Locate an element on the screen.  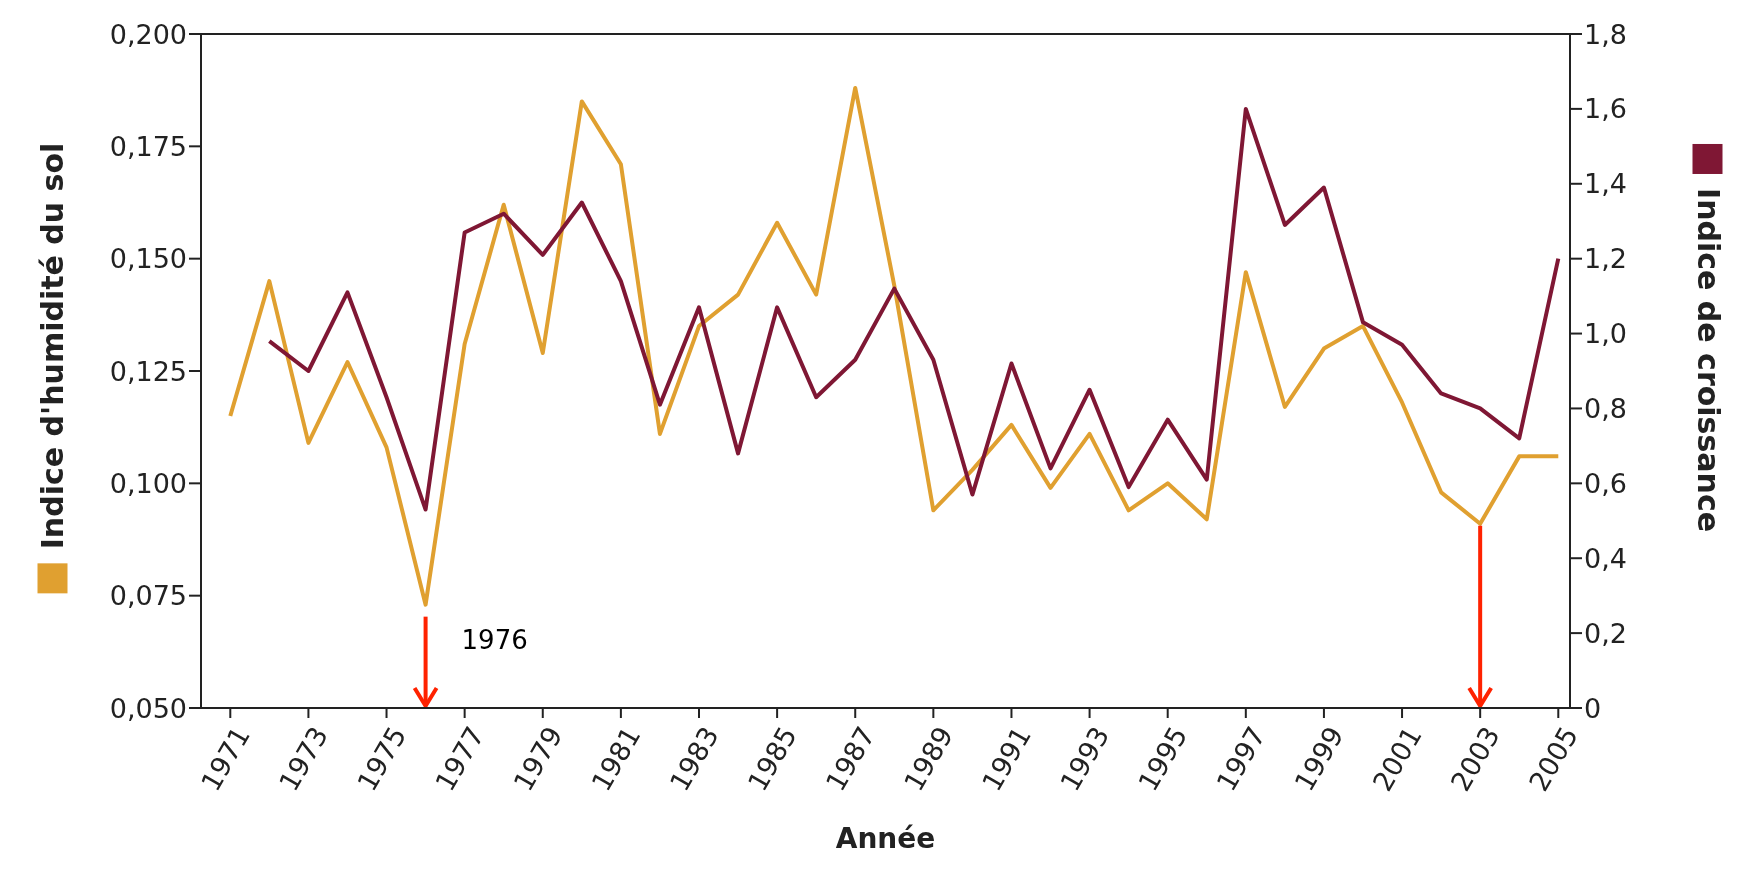
y2-tick-label: 1,0 is located at coordinates (1605, 334).